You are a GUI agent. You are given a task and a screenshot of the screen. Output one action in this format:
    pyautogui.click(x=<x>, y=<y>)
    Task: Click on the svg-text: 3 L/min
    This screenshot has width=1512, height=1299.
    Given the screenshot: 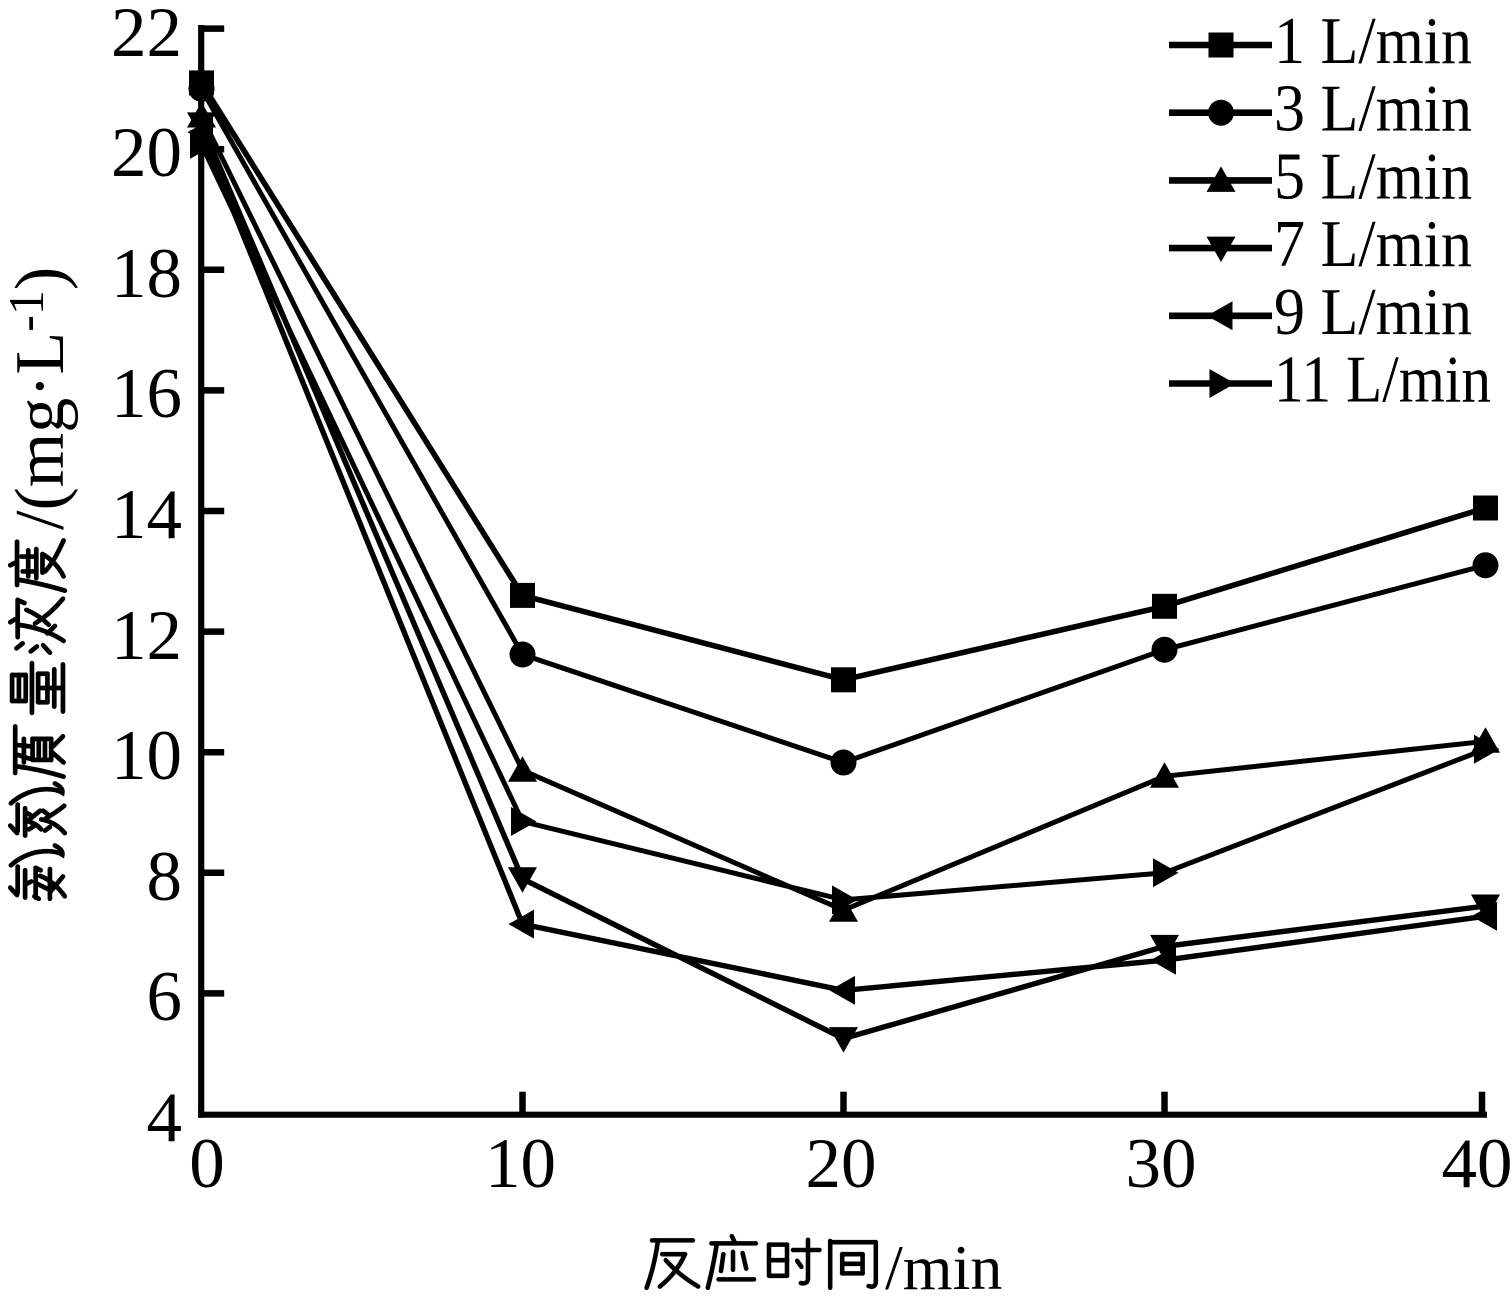 What is the action you would take?
    pyautogui.click(x=1373, y=109)
    